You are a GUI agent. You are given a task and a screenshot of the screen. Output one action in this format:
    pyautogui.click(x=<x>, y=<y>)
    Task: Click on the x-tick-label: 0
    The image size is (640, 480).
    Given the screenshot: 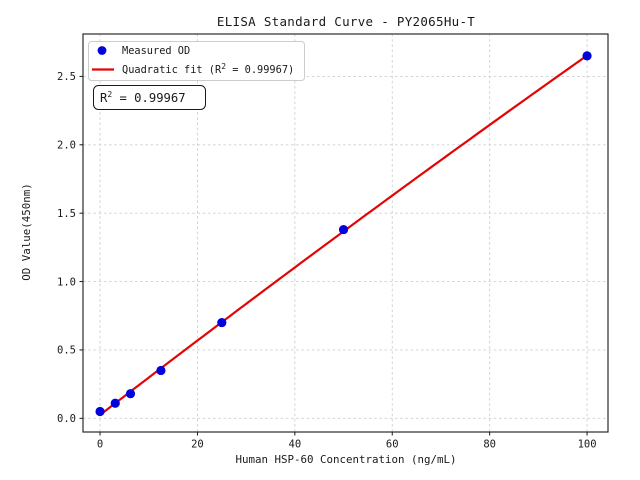 What is the action you would take?
    pyautogui.click(x=100, y=445)
    